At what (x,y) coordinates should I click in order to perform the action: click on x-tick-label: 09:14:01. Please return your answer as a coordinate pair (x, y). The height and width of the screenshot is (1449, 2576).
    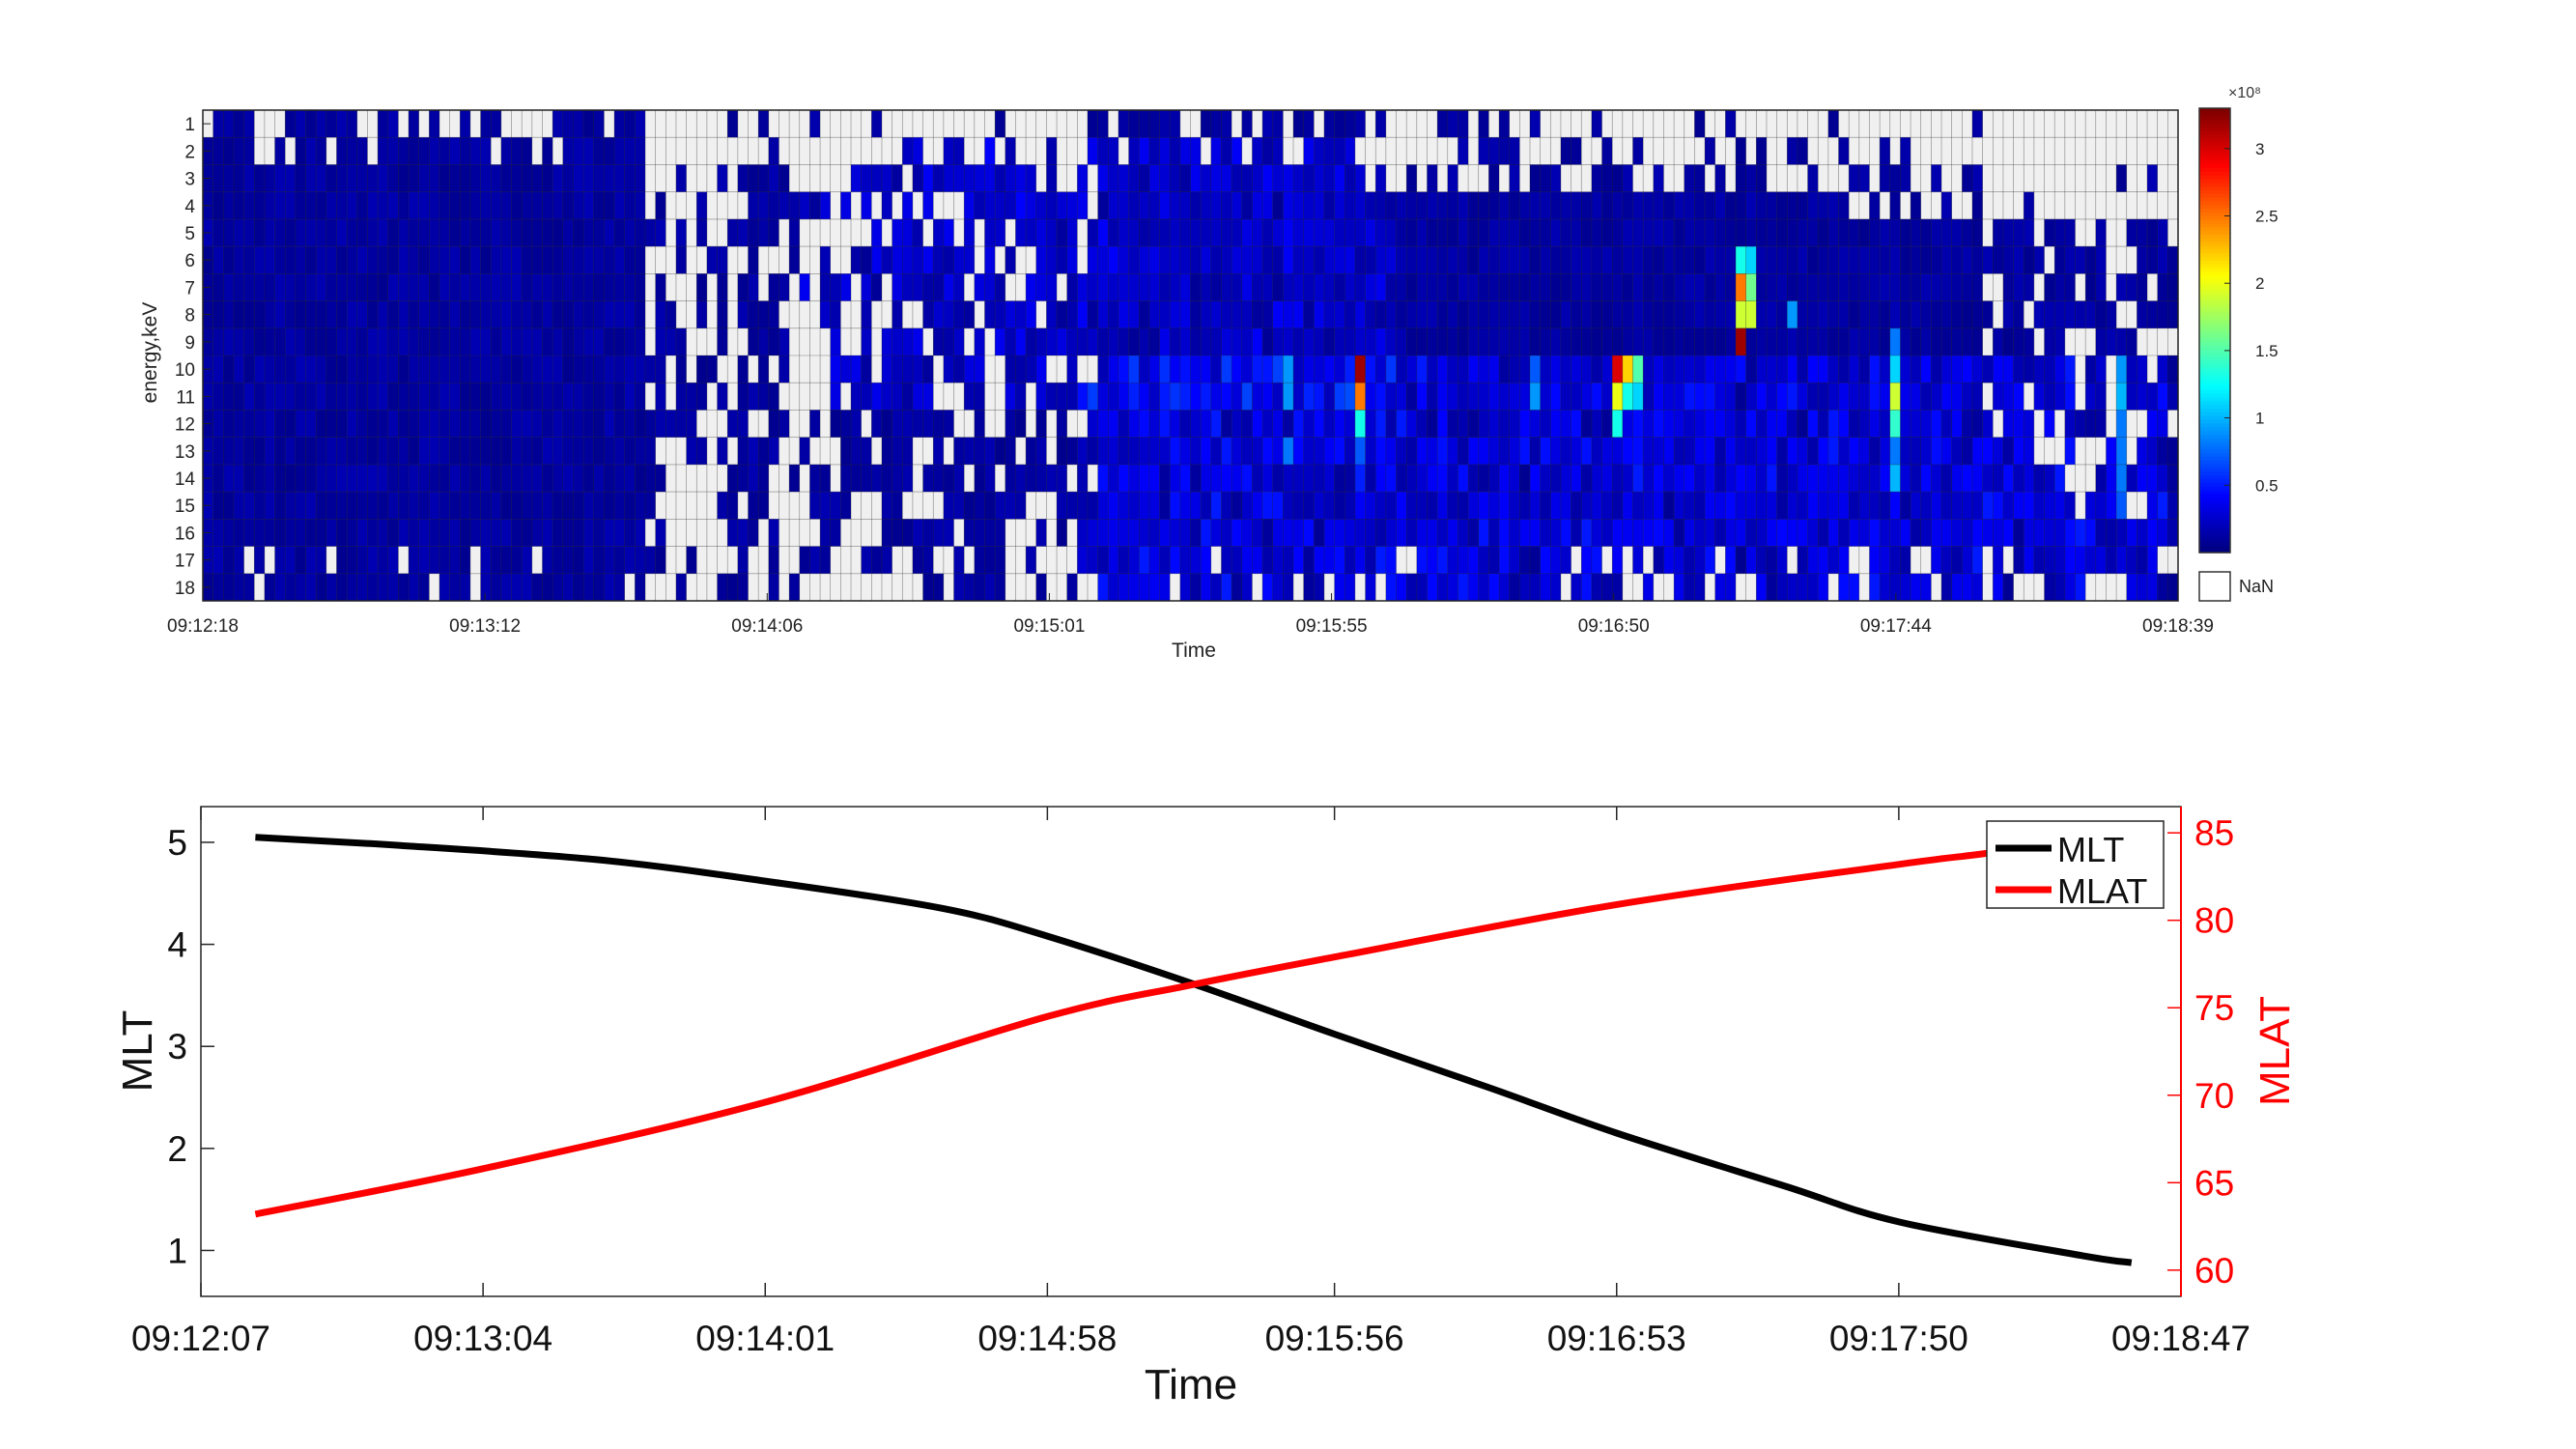
    Looking at the image, I should click on (765, 1338).